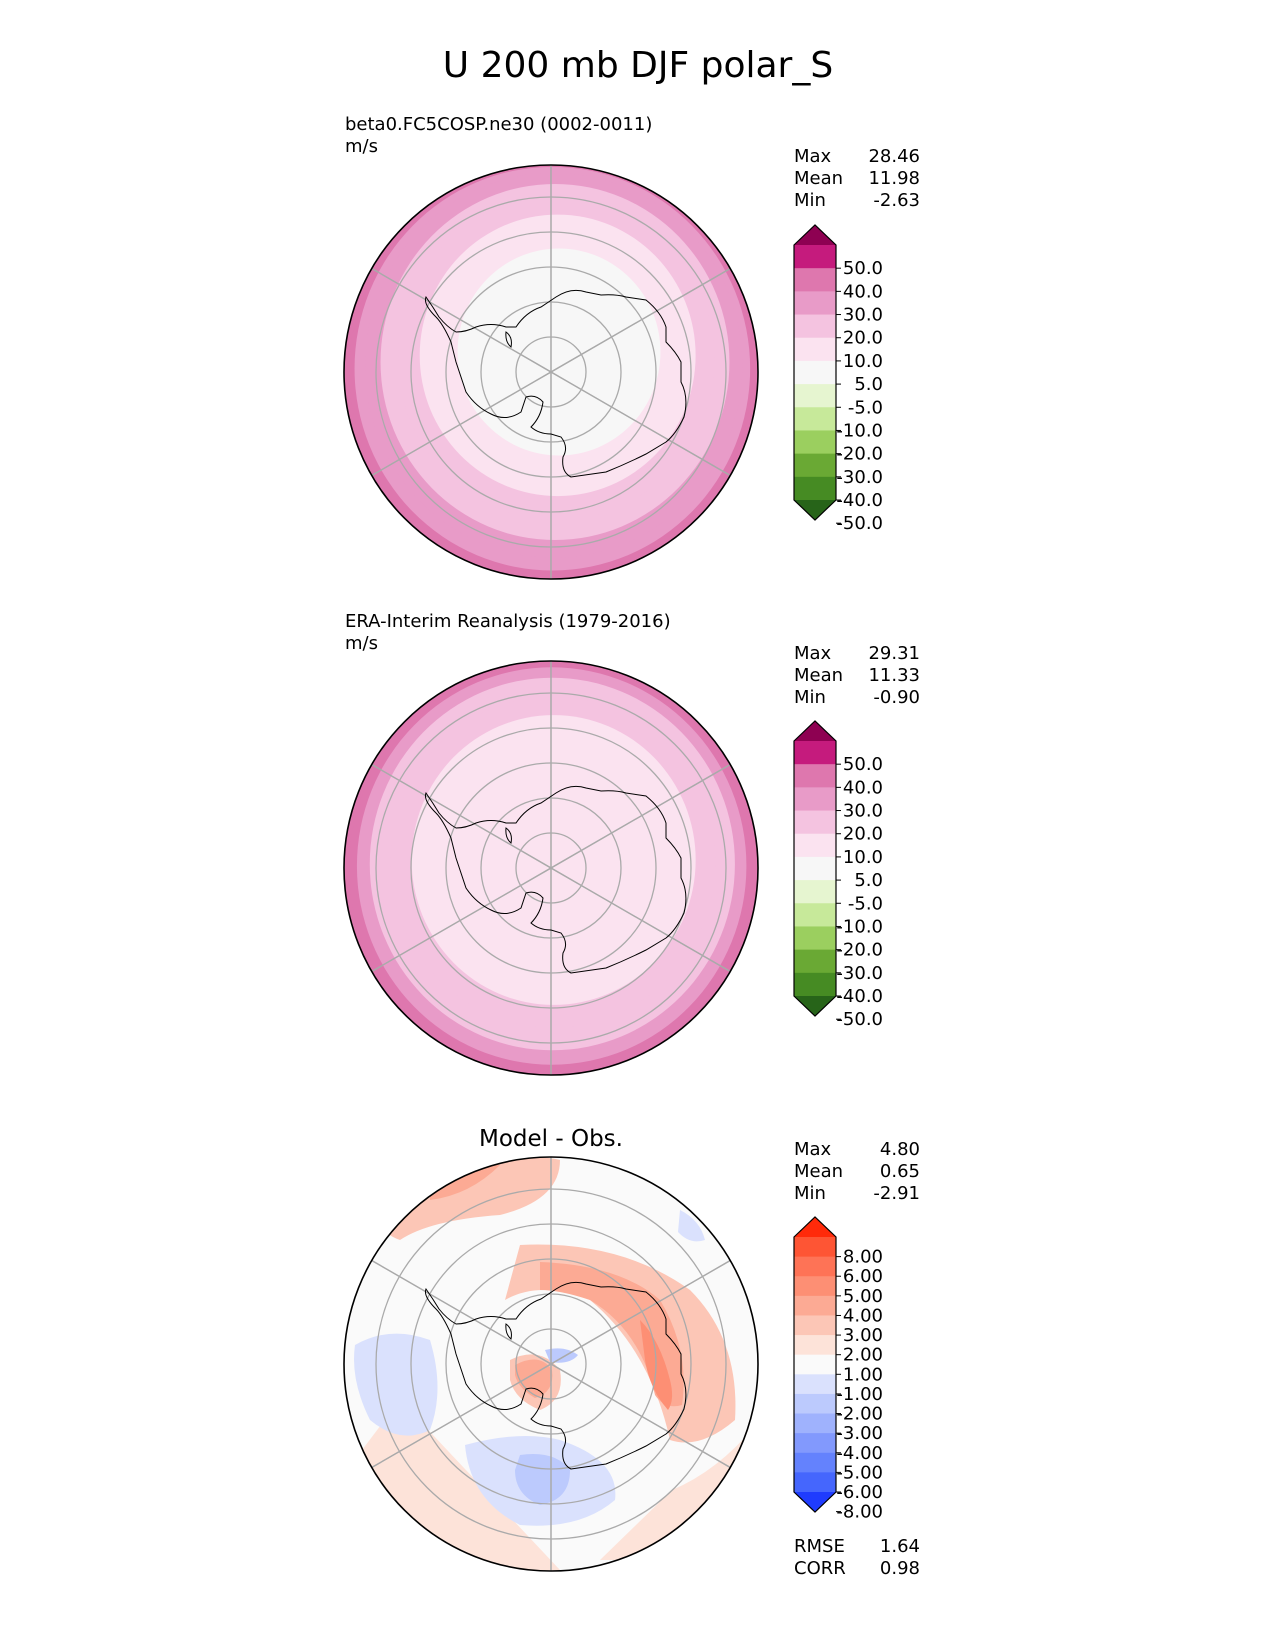 The width and height of the screenshot is (1275, 1650). I want to click on panel-test-map-border, so click(551, 372).